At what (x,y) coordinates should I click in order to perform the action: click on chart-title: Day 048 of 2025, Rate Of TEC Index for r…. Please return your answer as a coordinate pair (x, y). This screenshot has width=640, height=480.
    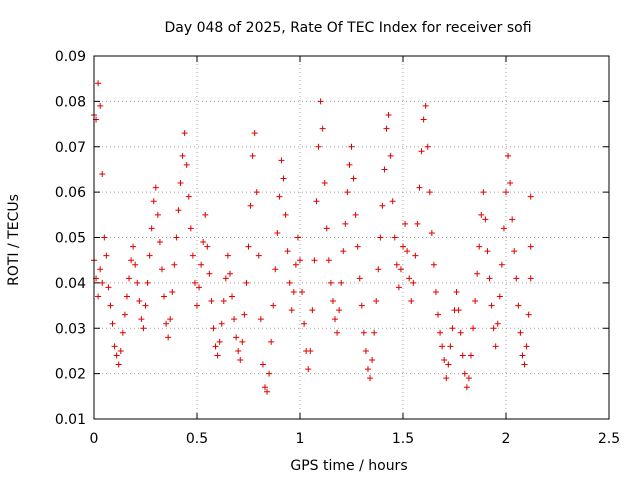
    Looking at the image, I should click on (347, 28).